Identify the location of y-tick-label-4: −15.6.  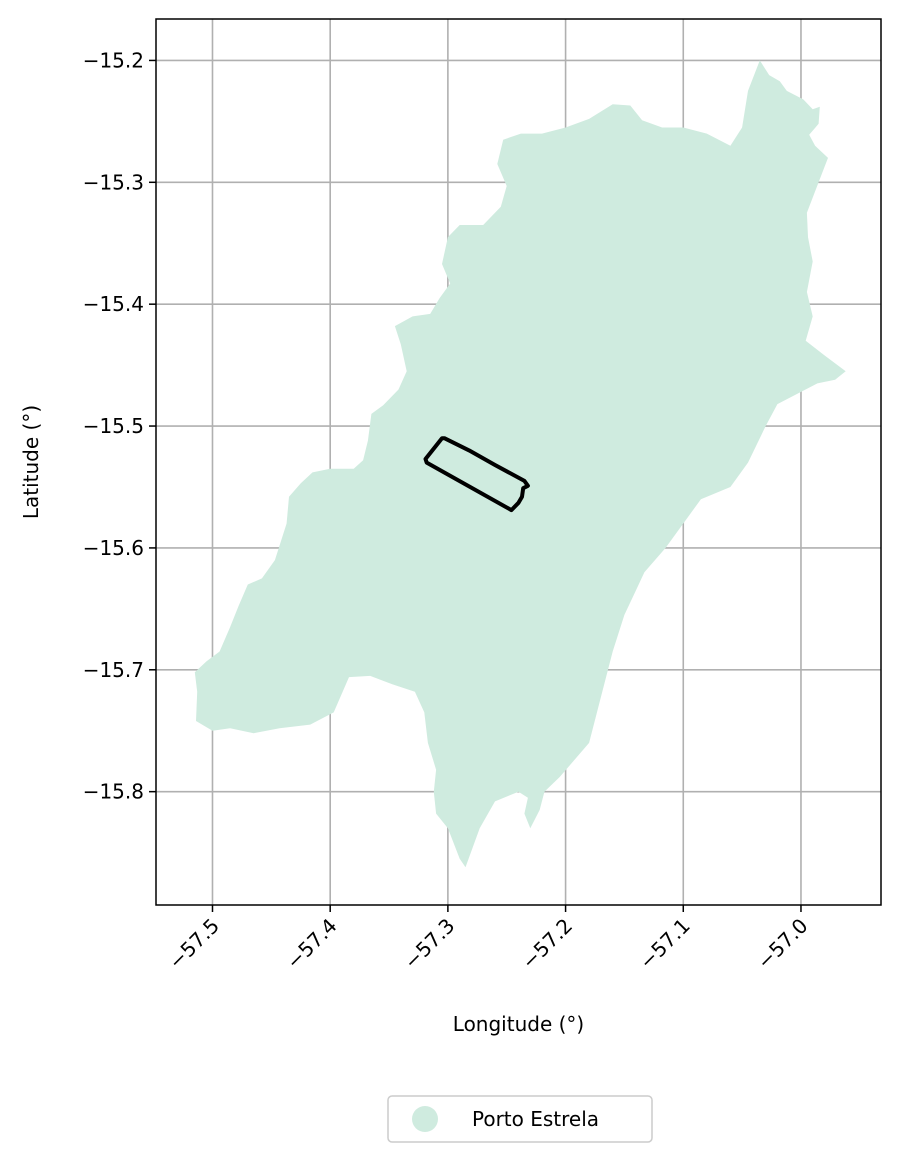
(113, 548).